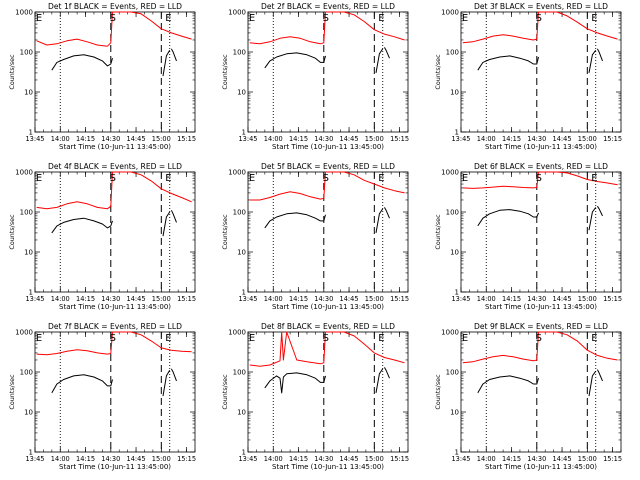 The height and width of the screenshot is (480, 640). What do you see at coordinates (539, 18) in the screenshot?
I see `chart-3-annotation-s: S` at bounding box center [539, 18].